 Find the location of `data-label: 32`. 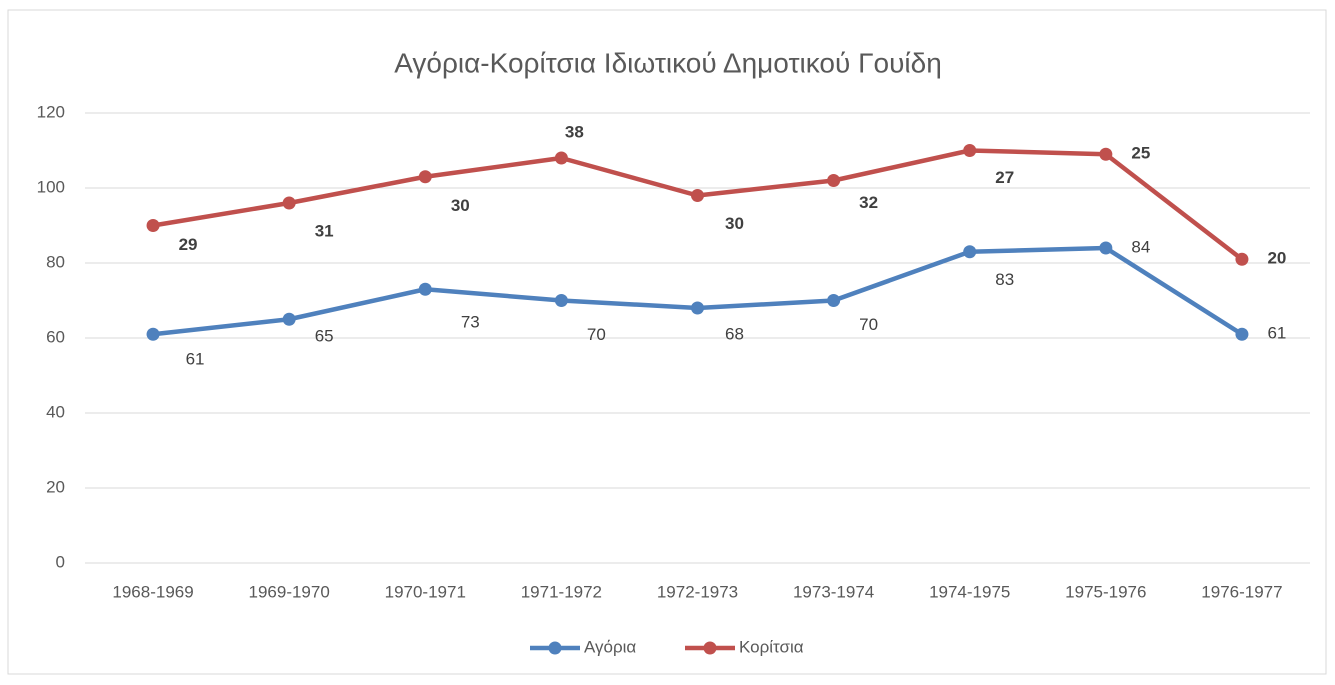

data-label: 32 is located at coordinates (868, 202).